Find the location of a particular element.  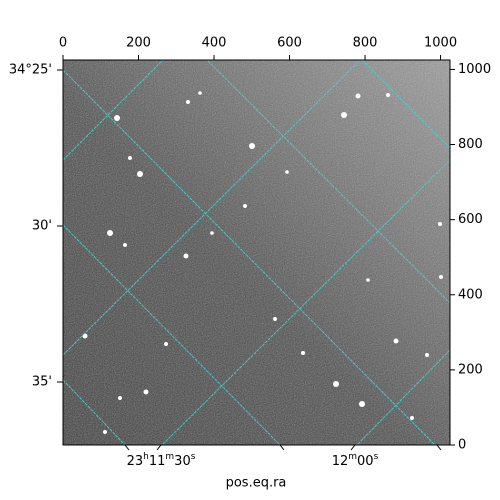

ra-tick-label: 23h11m30s is located at coordinates (161, 460).